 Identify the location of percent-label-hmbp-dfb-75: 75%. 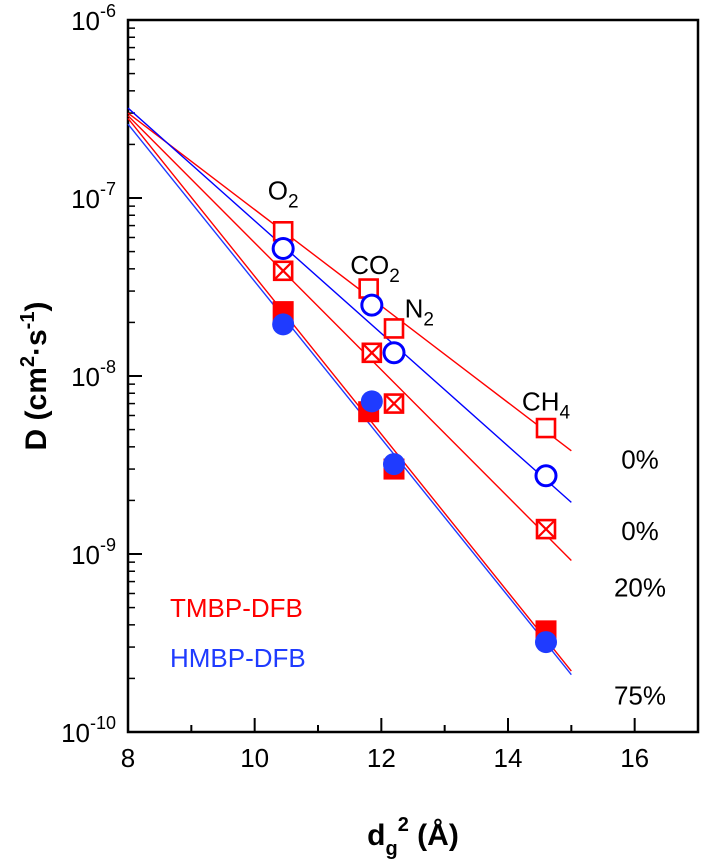
(640, 696).